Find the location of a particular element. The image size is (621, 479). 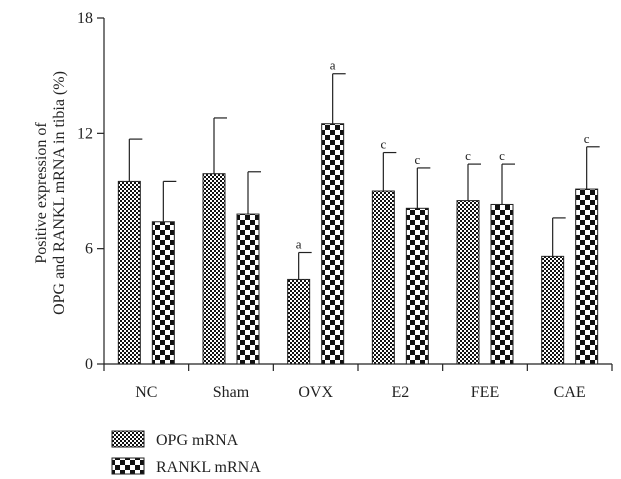

x-tick-label: E2 is located at coordinates (400, 392).